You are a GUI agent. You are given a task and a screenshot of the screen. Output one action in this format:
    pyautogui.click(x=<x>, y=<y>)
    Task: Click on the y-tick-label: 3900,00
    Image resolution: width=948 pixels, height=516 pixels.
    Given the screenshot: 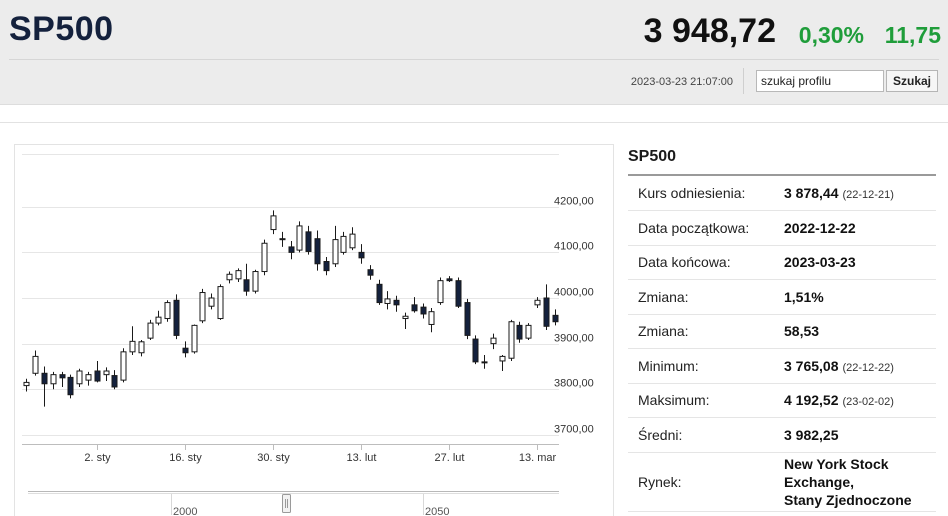 What is the action you would take?
    pyautogui.click(x=574, y=339)
    